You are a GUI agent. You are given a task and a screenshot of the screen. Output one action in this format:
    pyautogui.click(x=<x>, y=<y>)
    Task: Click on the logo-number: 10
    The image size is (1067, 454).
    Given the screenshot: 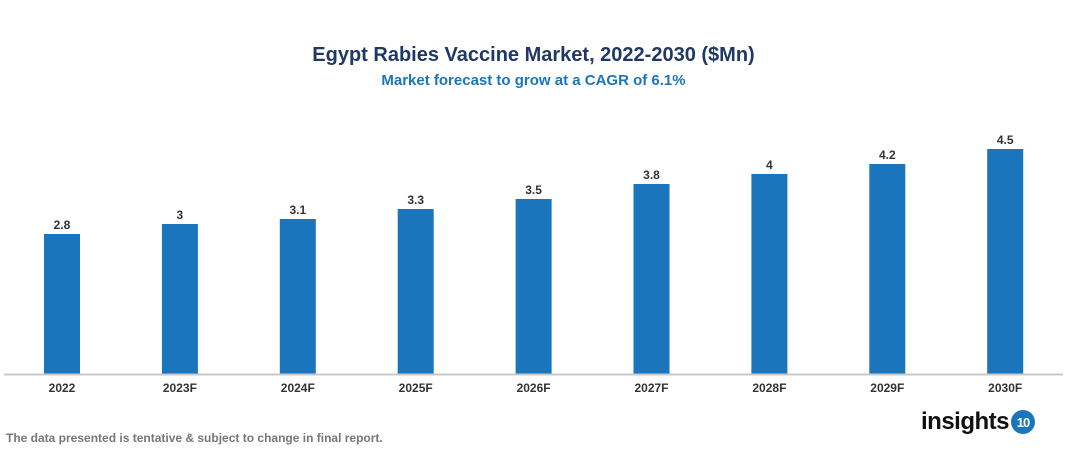 What is the action you would take?
    pyautogui.click(x=1023, y=422)
    